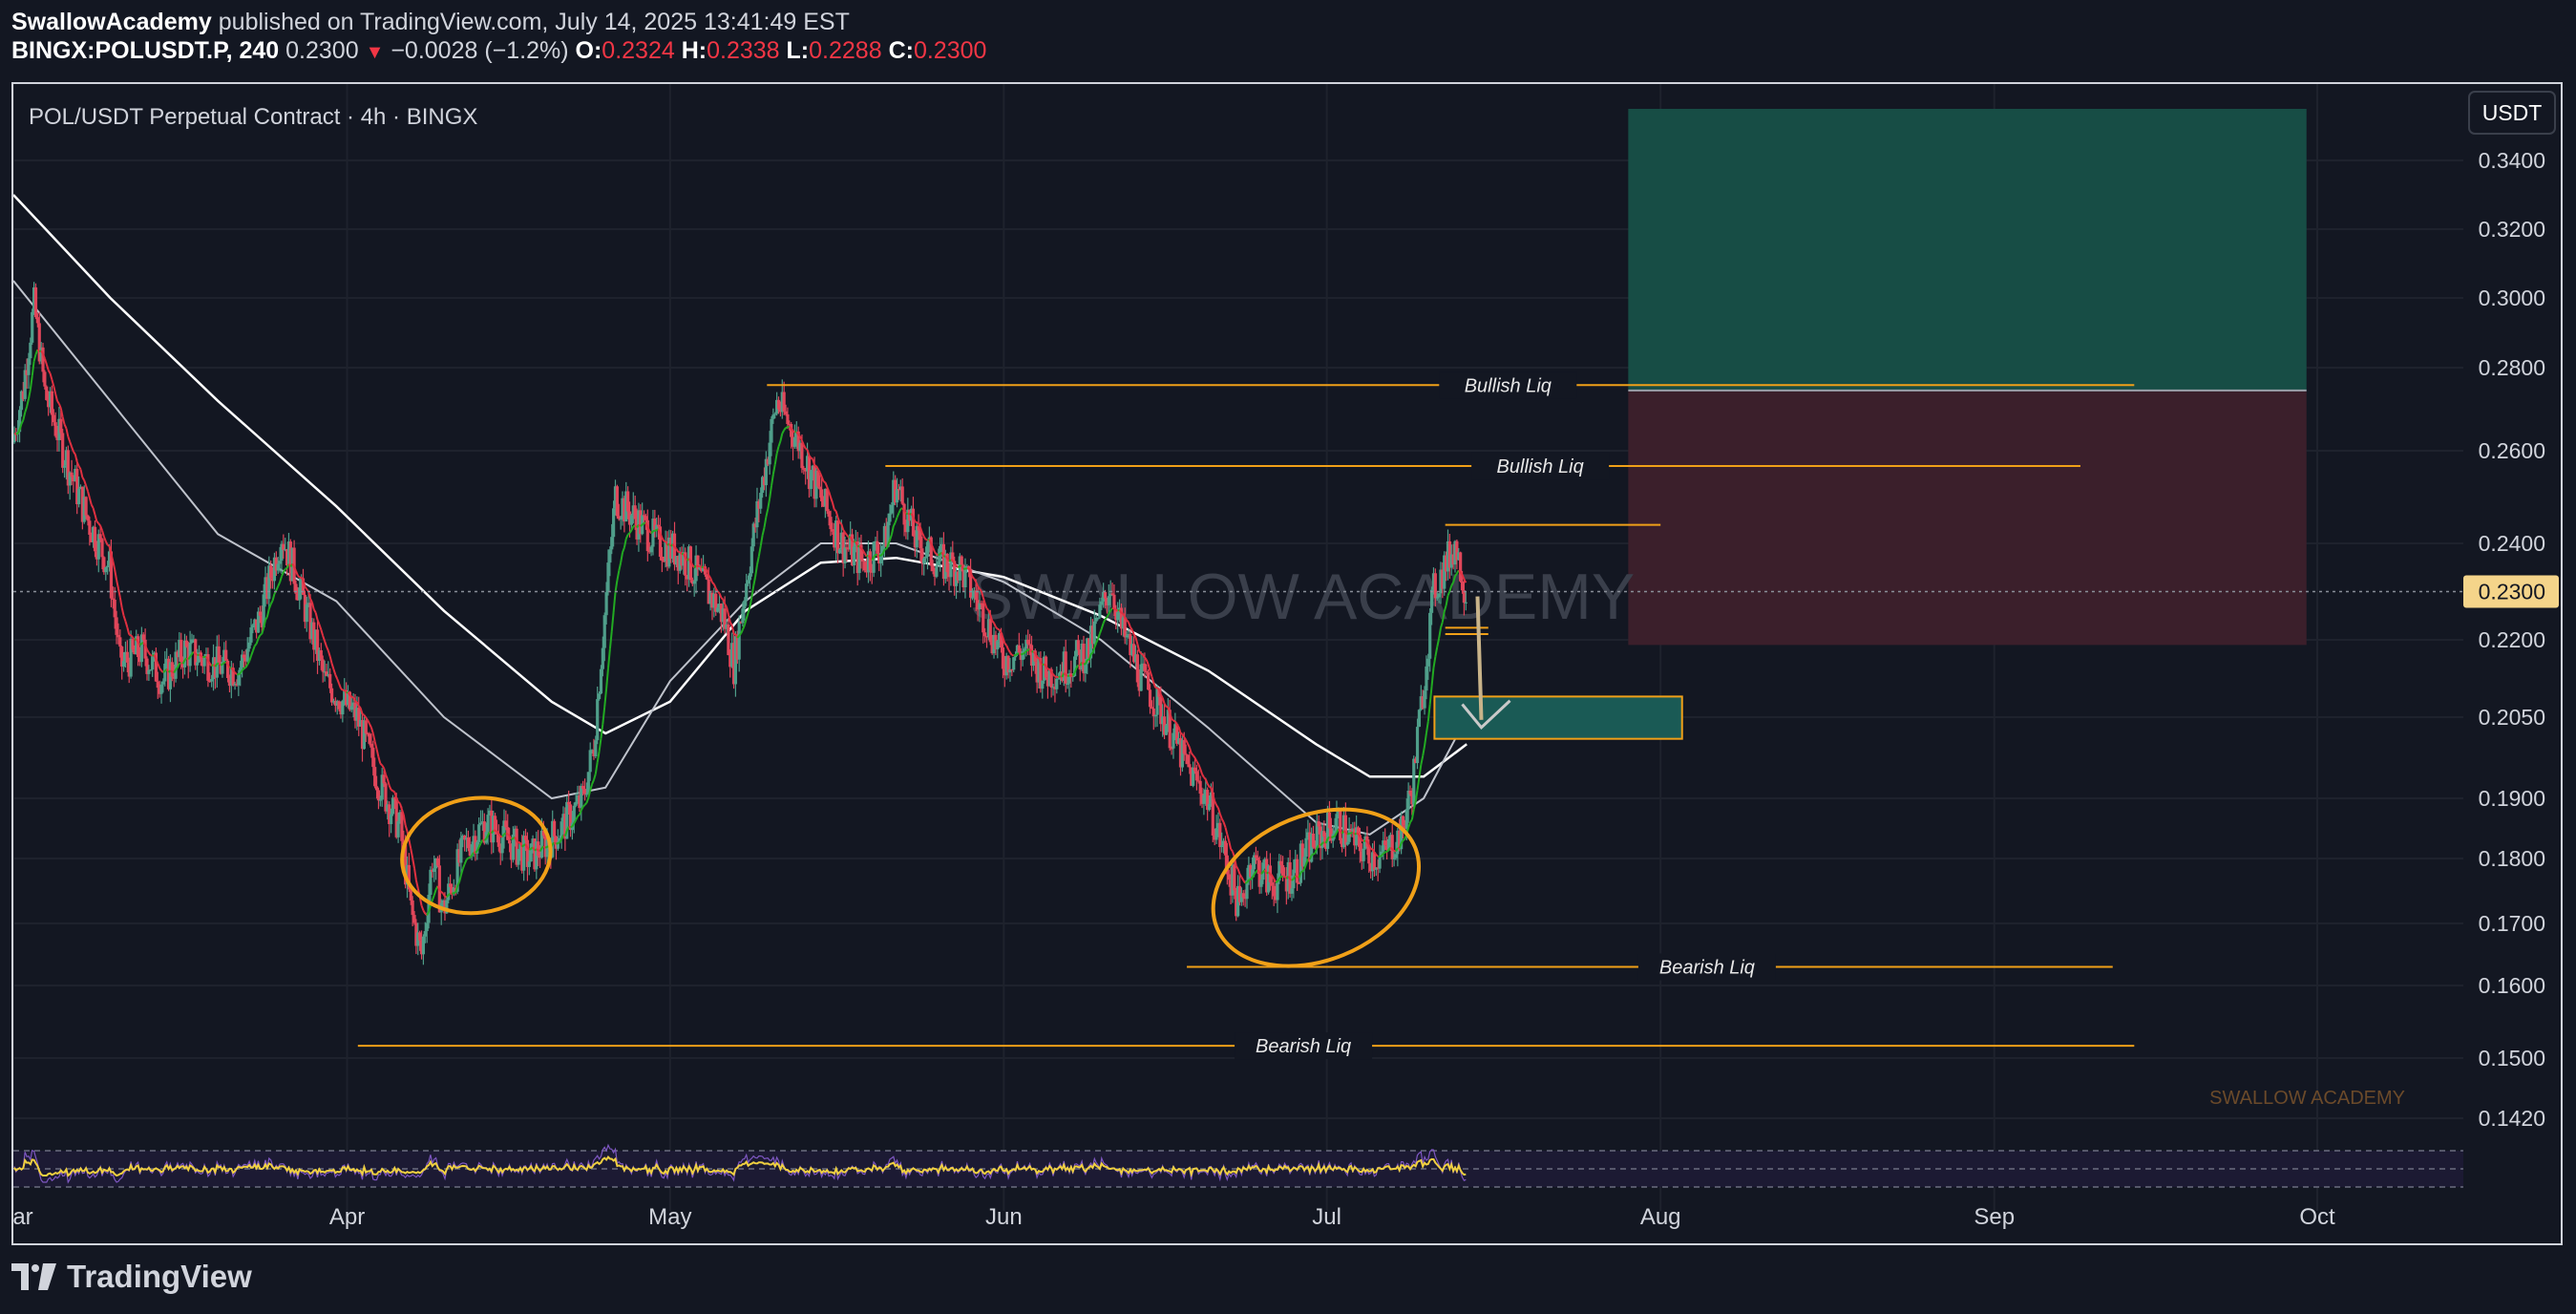  Describe the element at coordinates (111, 22) in the screenshot. I see `author-name: SwallowAcademy` at that location.